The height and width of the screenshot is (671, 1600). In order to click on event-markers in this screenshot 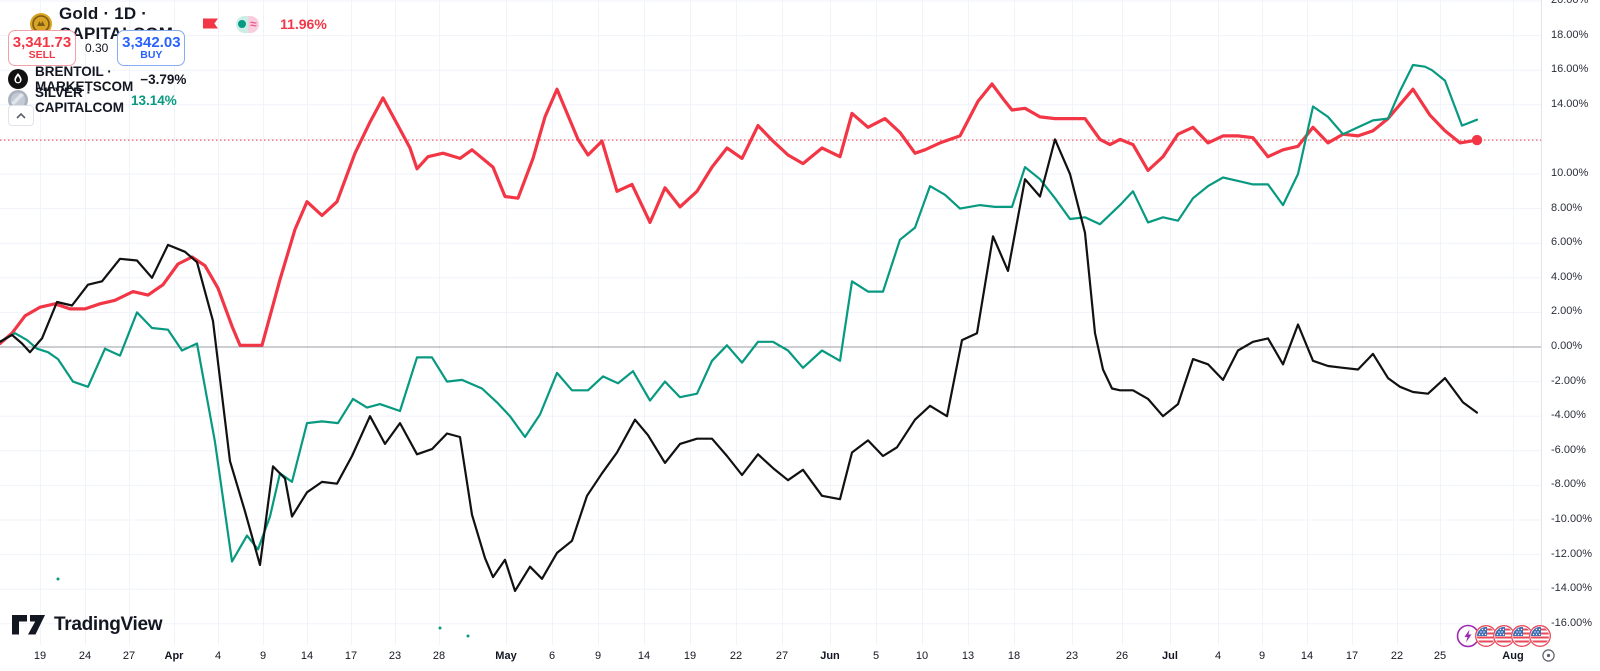, I will do `click(1504, 638)`.